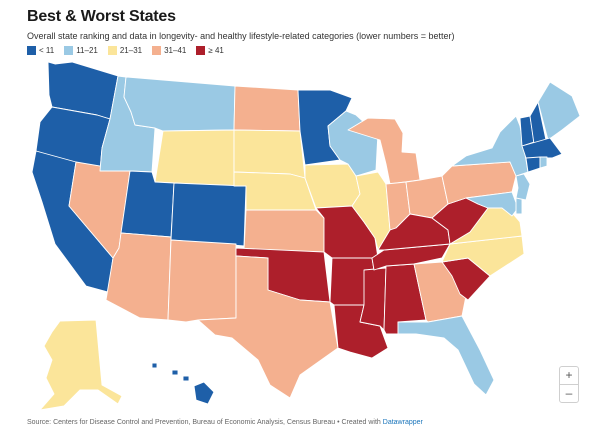 This screenshot has width=600, height=444. Describe the element at coordinates (533, 164) in the screenshot. I see `state-connecticut` at that location.